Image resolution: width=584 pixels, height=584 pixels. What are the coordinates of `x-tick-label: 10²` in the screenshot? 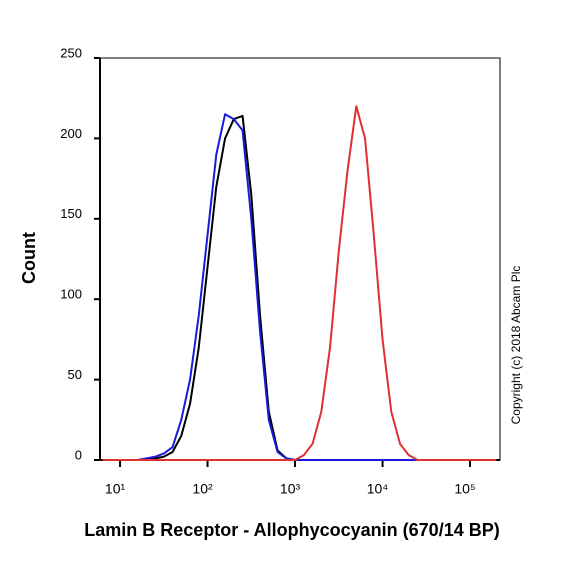 It's located at (202, 489).